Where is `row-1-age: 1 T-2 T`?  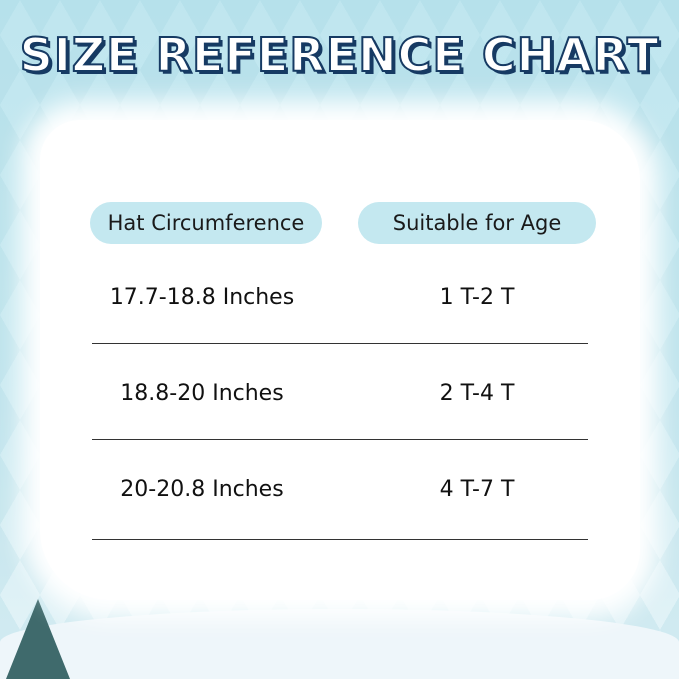
row-1-age: 1 T-2 T is located at coordinates (477, 297).